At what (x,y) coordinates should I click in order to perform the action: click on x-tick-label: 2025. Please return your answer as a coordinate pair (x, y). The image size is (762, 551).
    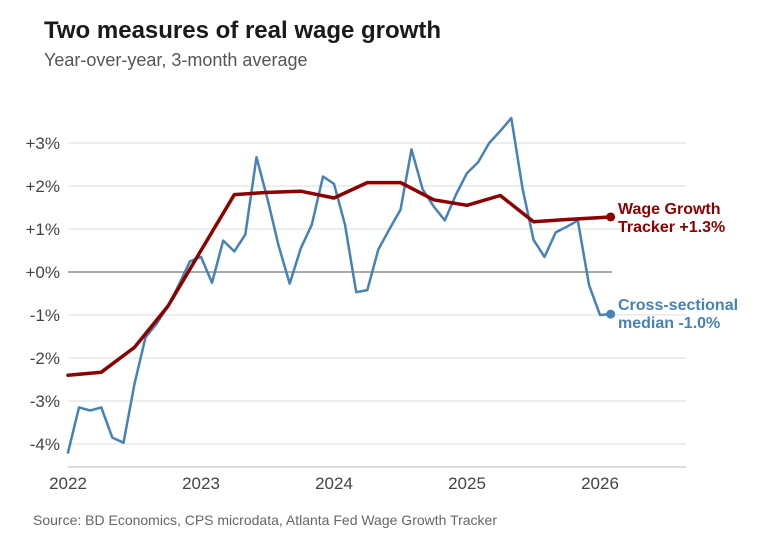
    Looking at the image, I should click on (467, 483).